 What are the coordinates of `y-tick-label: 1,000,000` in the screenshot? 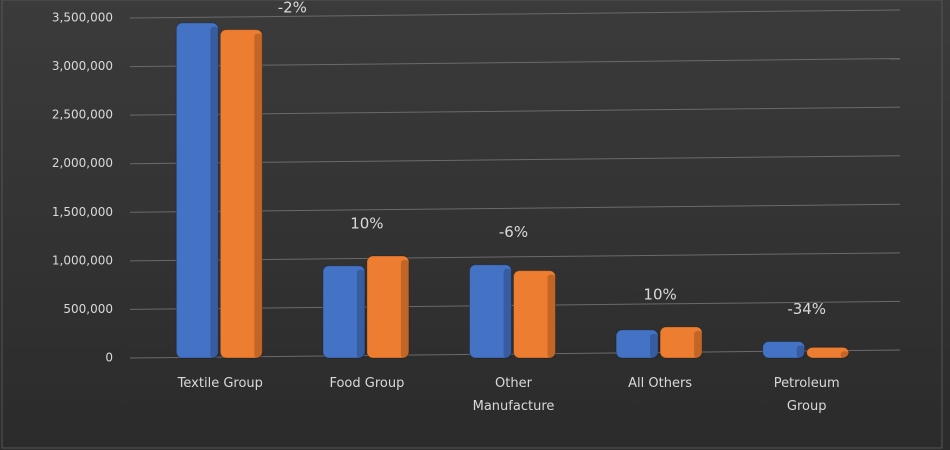 It's located at (82, 260).